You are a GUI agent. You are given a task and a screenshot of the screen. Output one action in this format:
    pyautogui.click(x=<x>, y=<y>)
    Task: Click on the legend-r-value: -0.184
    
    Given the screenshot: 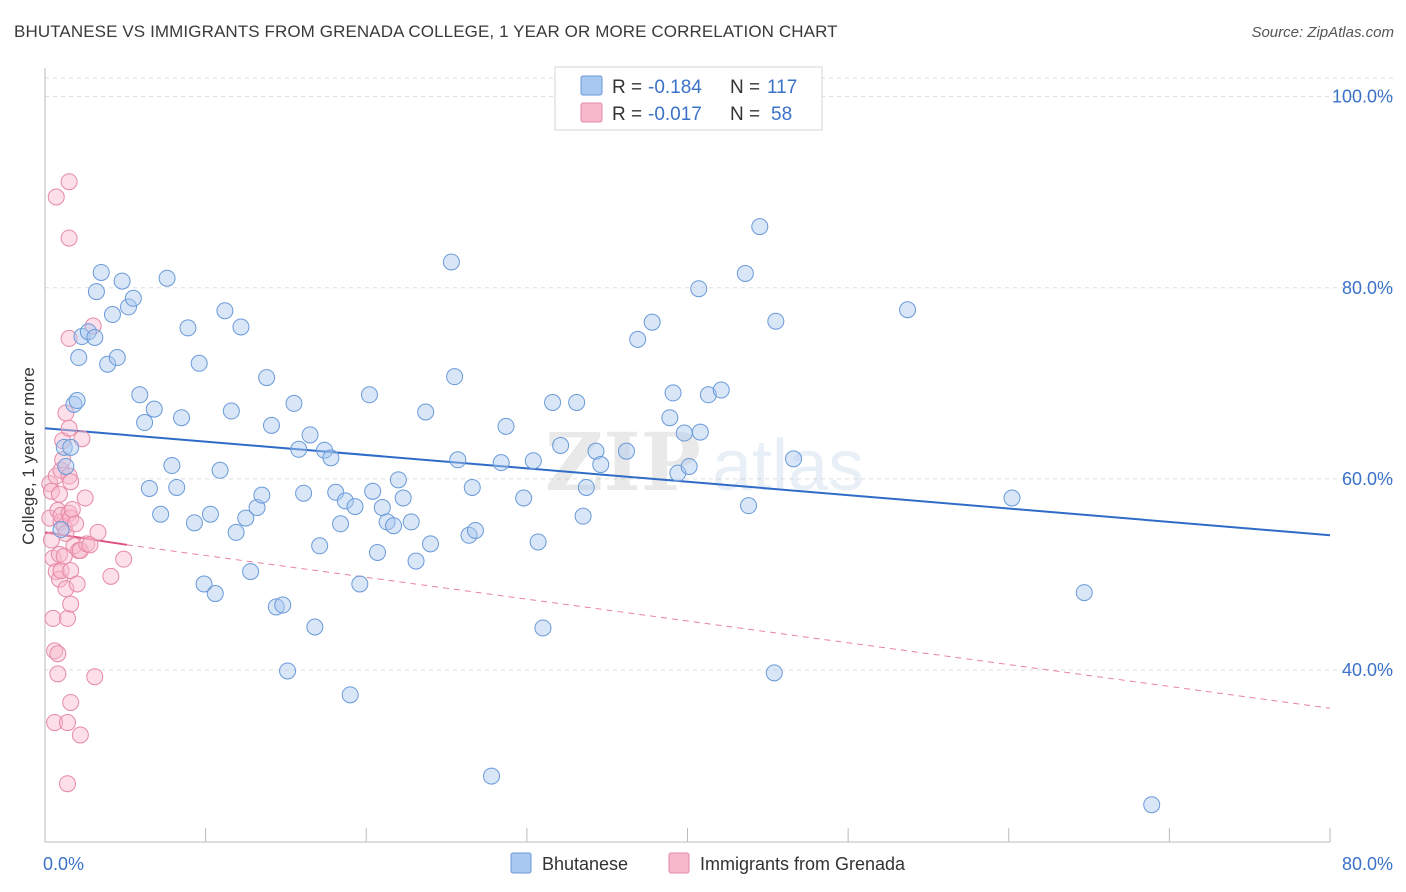 What is the action you would take?
    pyautogui.click(x=675, y=87)
    